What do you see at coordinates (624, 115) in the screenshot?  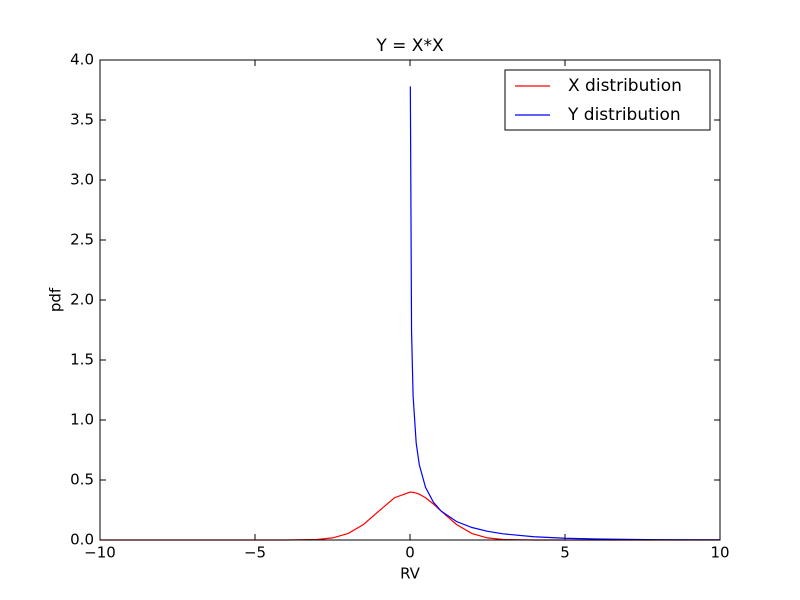 I see `legend-label: Y distribution` at bounding box center [624, 115].